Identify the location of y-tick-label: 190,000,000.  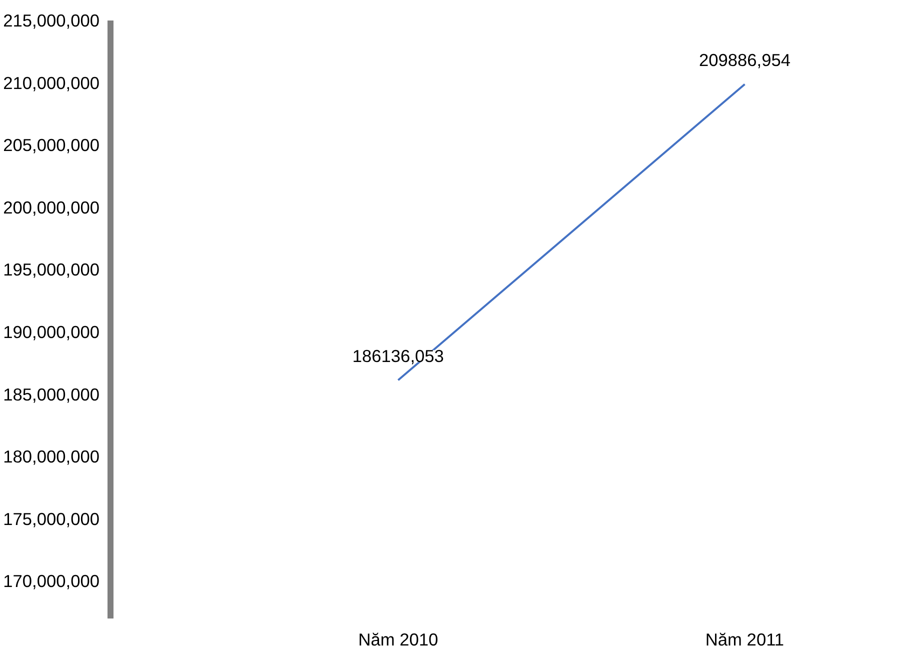
(51, 332).